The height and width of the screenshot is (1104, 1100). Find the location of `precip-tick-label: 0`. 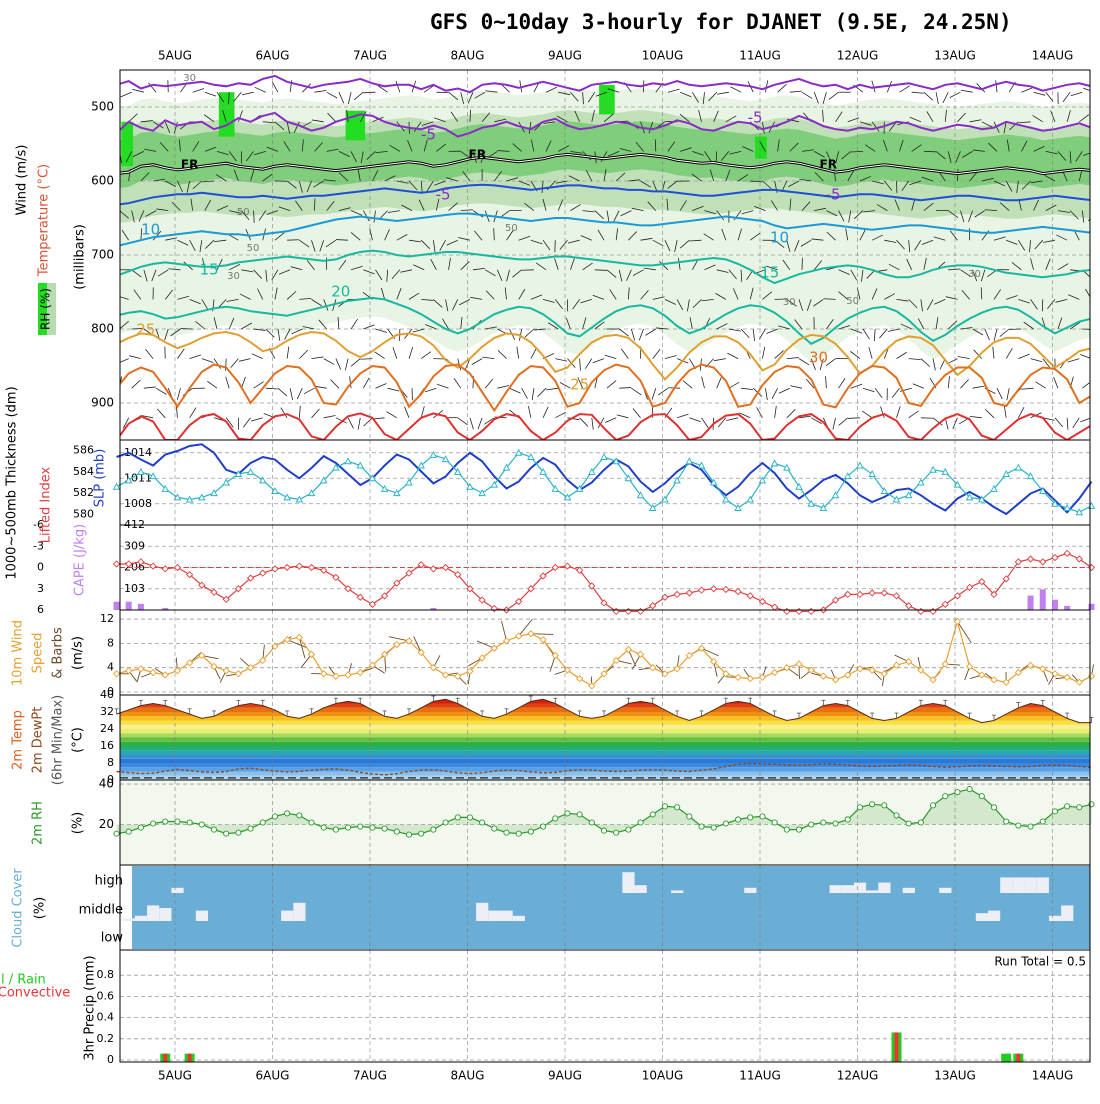

precip-tick-label: 0 is located at coordinates (110, 1059).